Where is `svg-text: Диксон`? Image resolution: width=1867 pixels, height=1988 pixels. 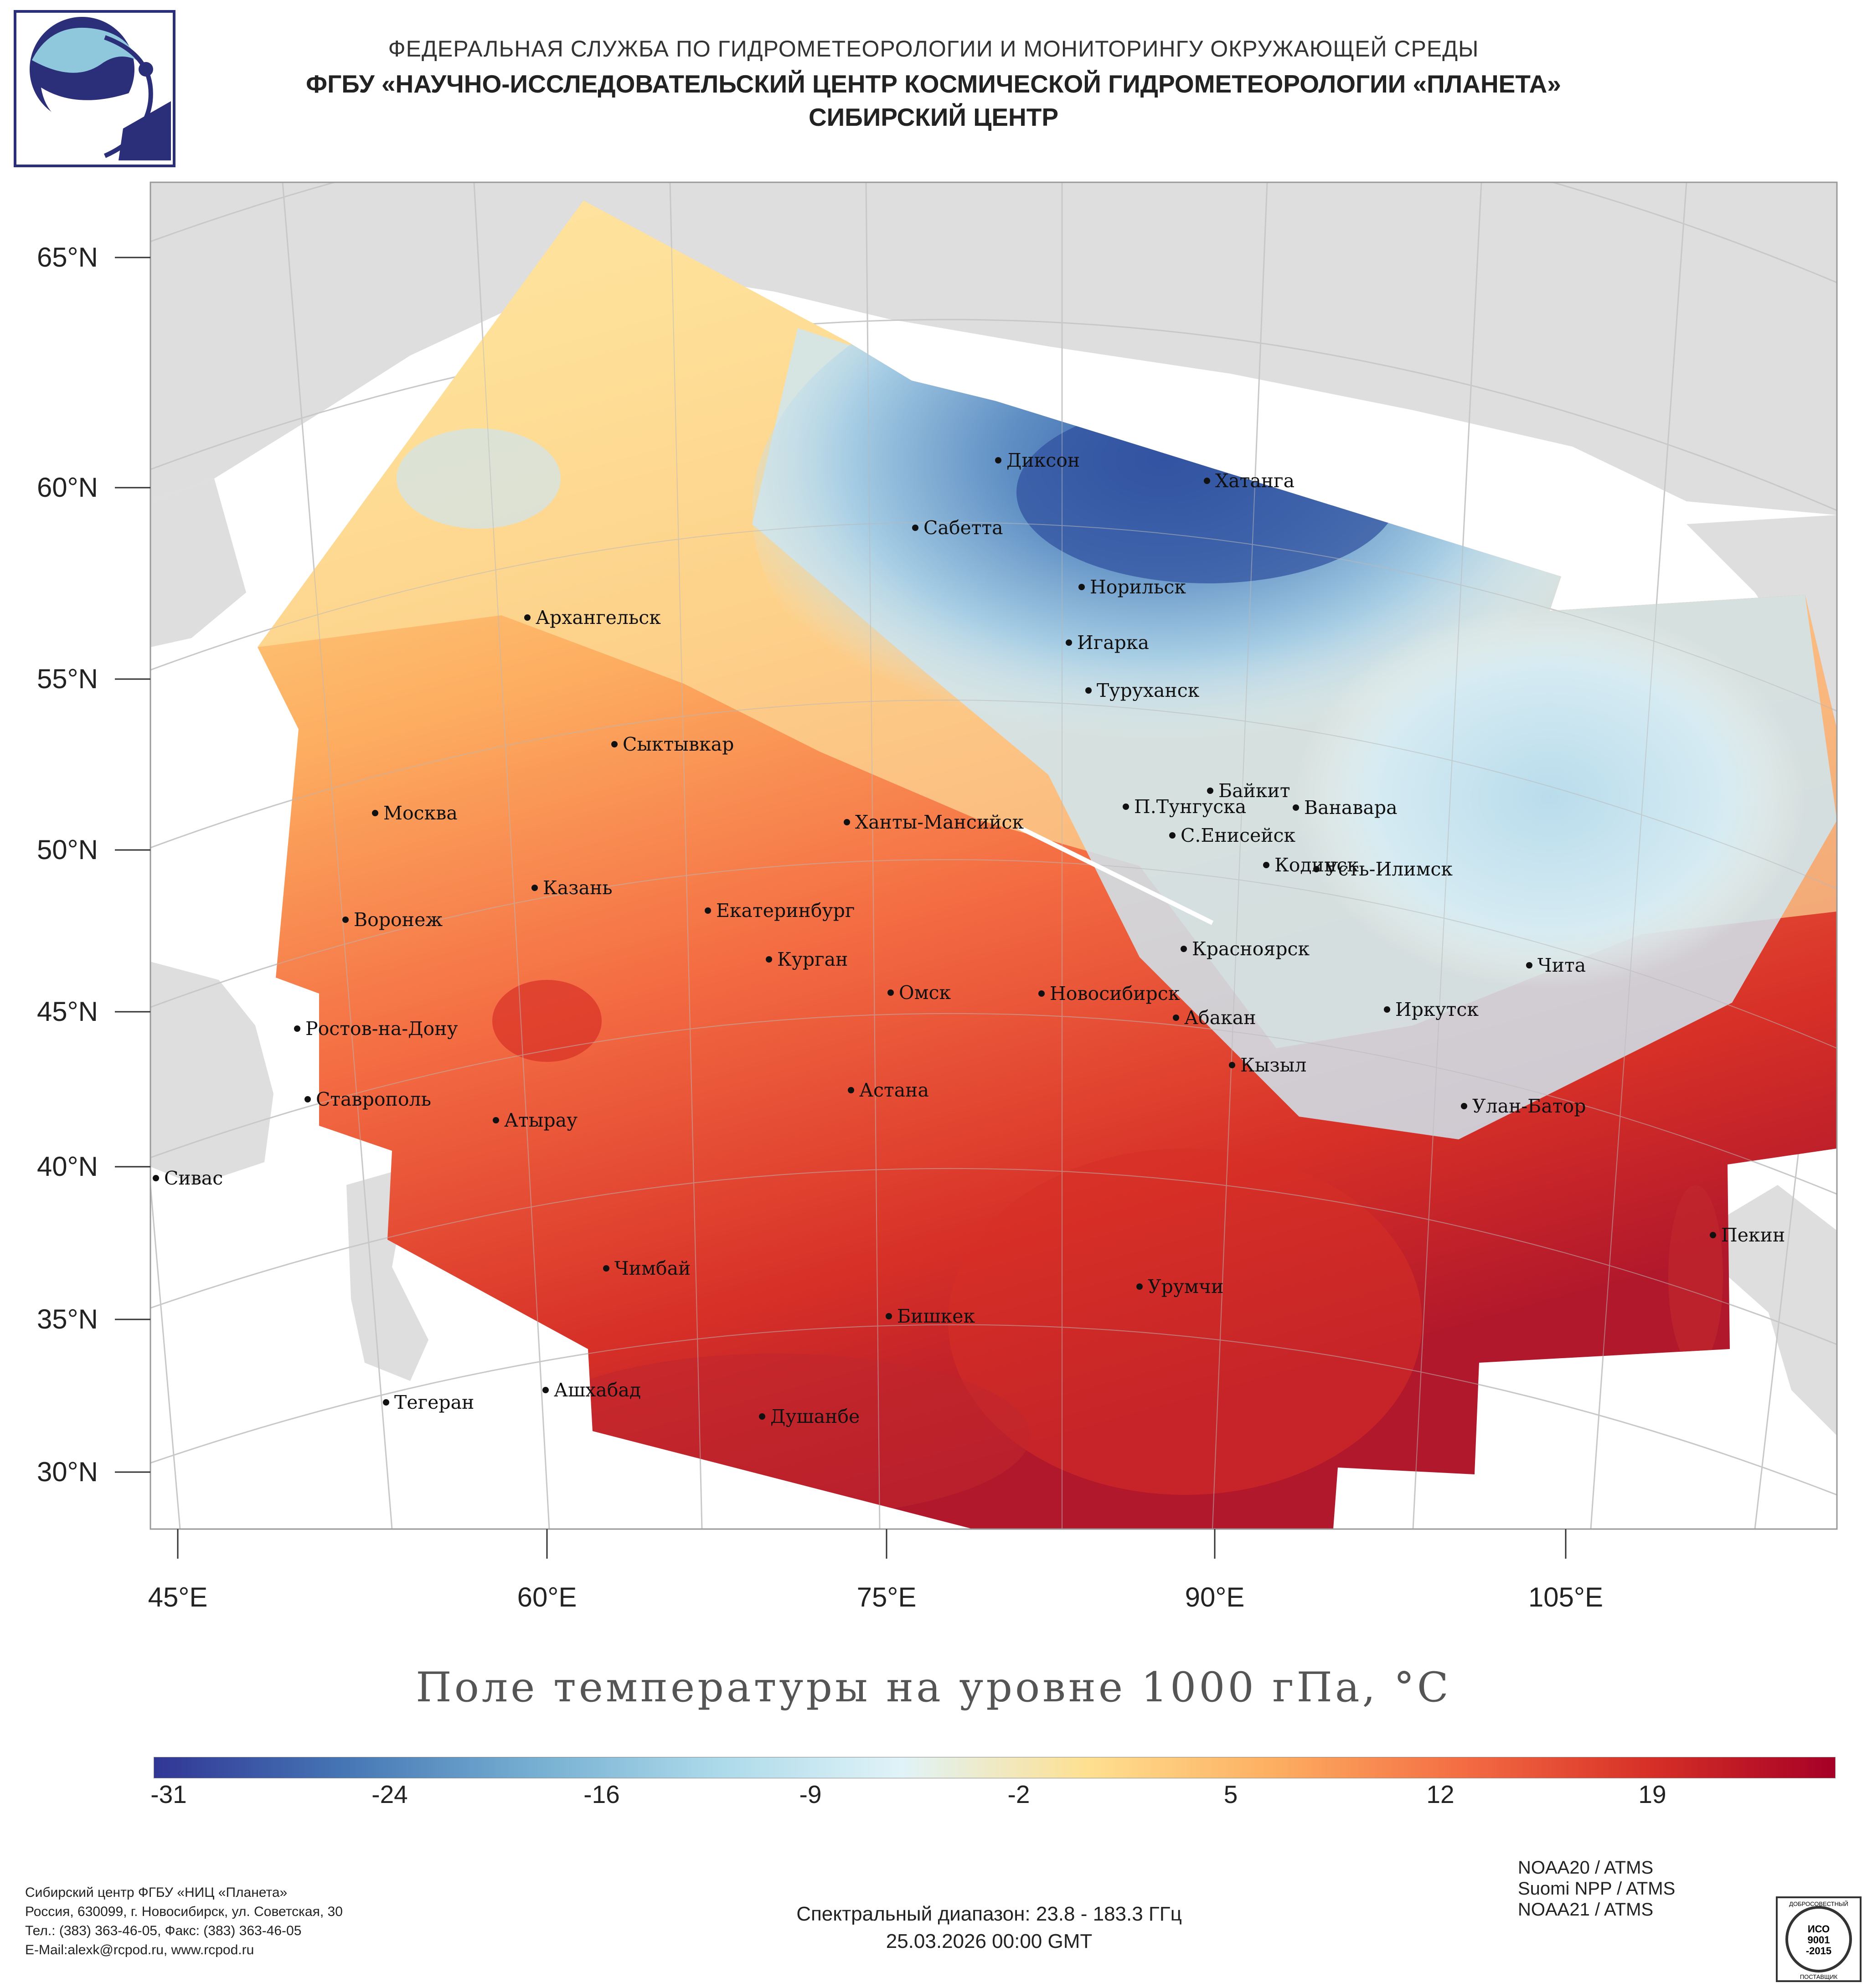 svg-text: Диксон is located at coordinates (1043, 460).